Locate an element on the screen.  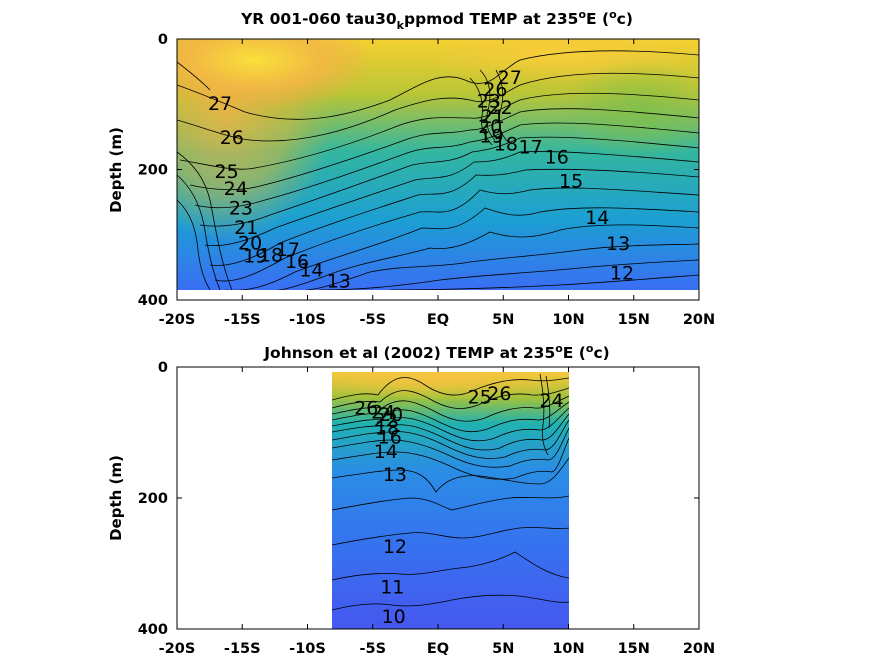
bottom-chart-title: Johnson et al (2002) TEMP at 235oE (oc) is located at coordinates (436, 352).